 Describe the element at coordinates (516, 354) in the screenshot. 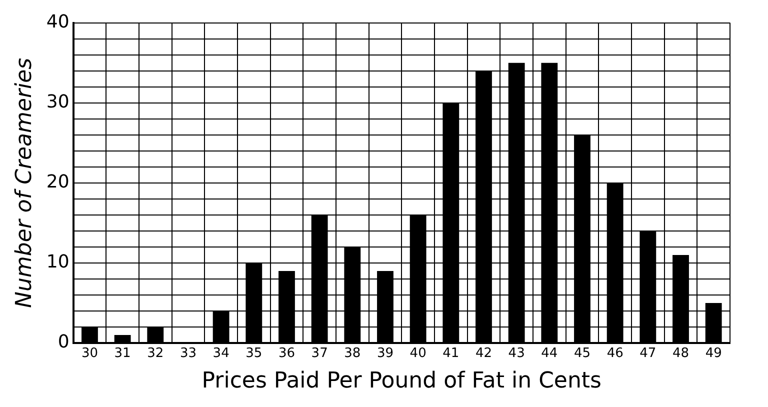

I see `x-tick-label: 43` at that location.